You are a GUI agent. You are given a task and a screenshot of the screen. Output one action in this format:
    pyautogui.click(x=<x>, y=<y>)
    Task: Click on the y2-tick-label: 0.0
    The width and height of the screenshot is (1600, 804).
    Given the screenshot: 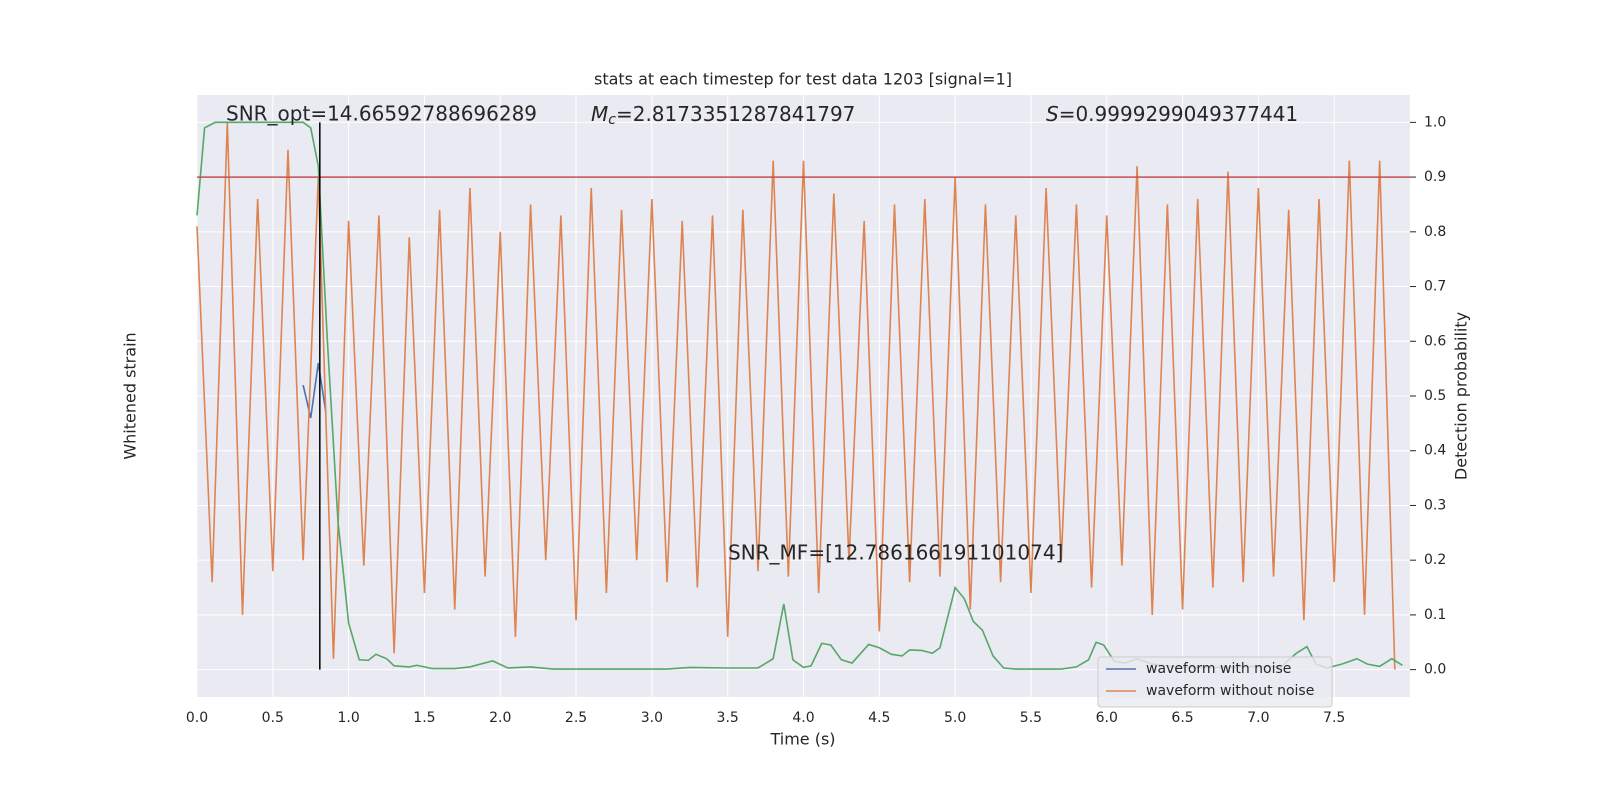 What is the action you would take?
    pyautogui.click(x=1435, y=670)
    